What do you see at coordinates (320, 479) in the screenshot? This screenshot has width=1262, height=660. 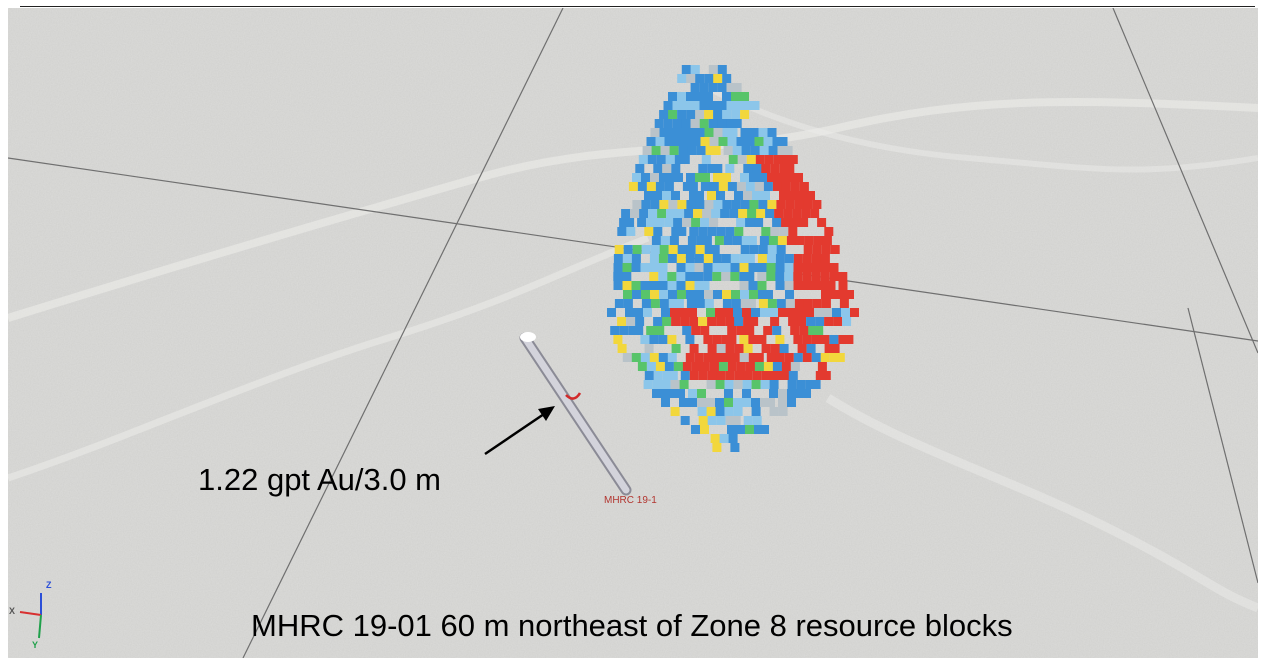 I see `assay-callout-text: 1.22 gpt Au/3.0 m` at bounding box center [320, 479].